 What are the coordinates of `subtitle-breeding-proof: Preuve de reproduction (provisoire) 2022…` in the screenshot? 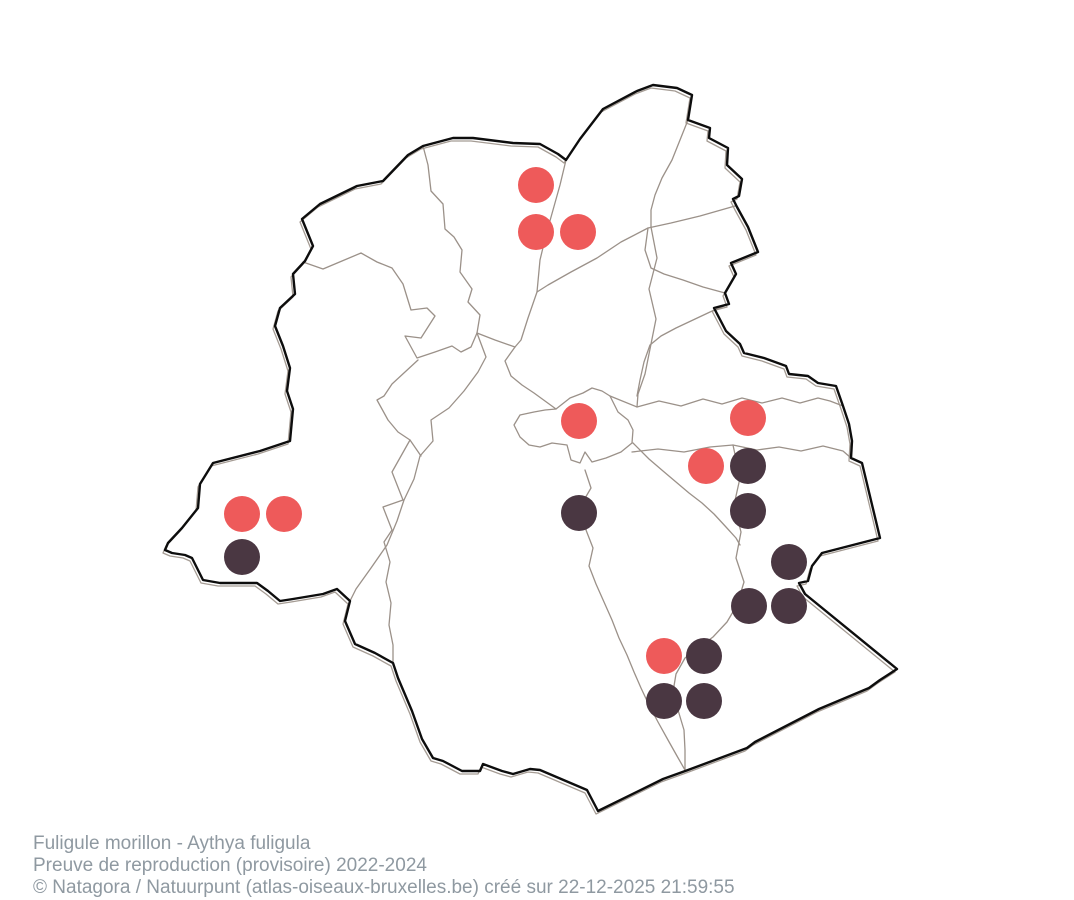 It's located at (230, 865).